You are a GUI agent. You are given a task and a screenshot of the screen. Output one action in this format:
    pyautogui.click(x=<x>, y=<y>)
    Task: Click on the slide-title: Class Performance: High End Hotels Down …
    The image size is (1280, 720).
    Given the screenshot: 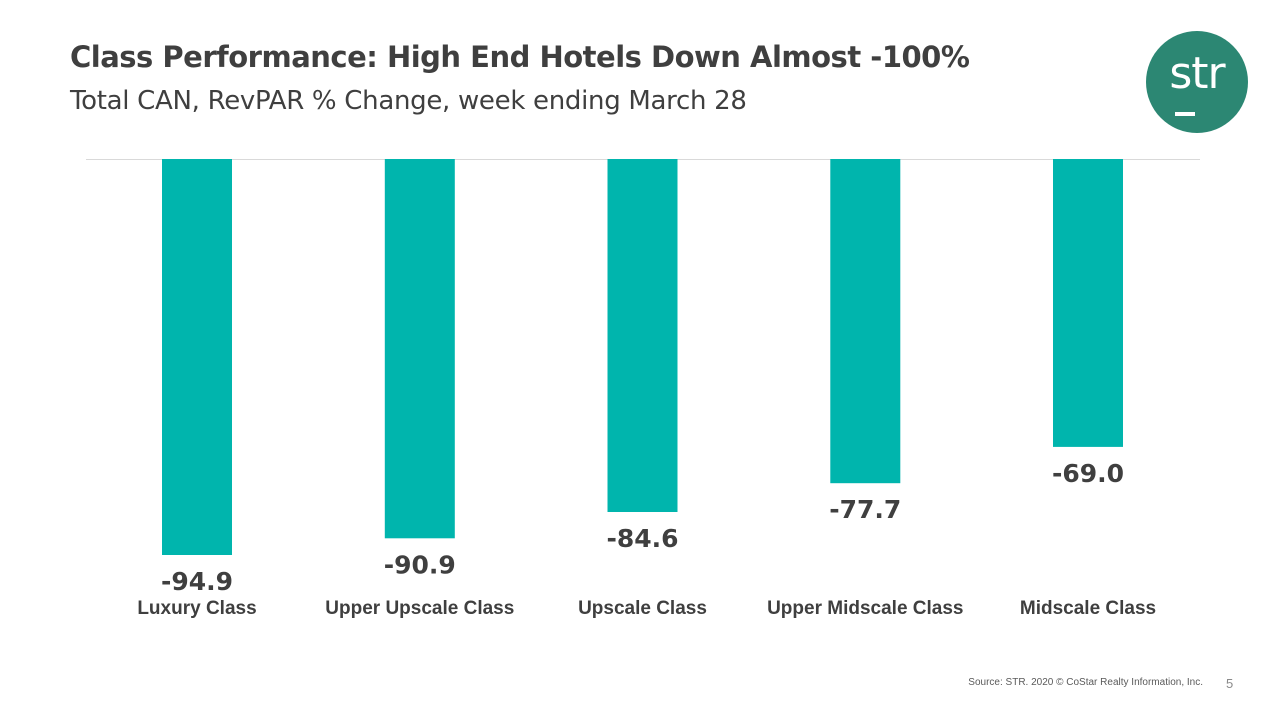 What is the action you would take?
    pyautogui.click(x=520, y=57)
    